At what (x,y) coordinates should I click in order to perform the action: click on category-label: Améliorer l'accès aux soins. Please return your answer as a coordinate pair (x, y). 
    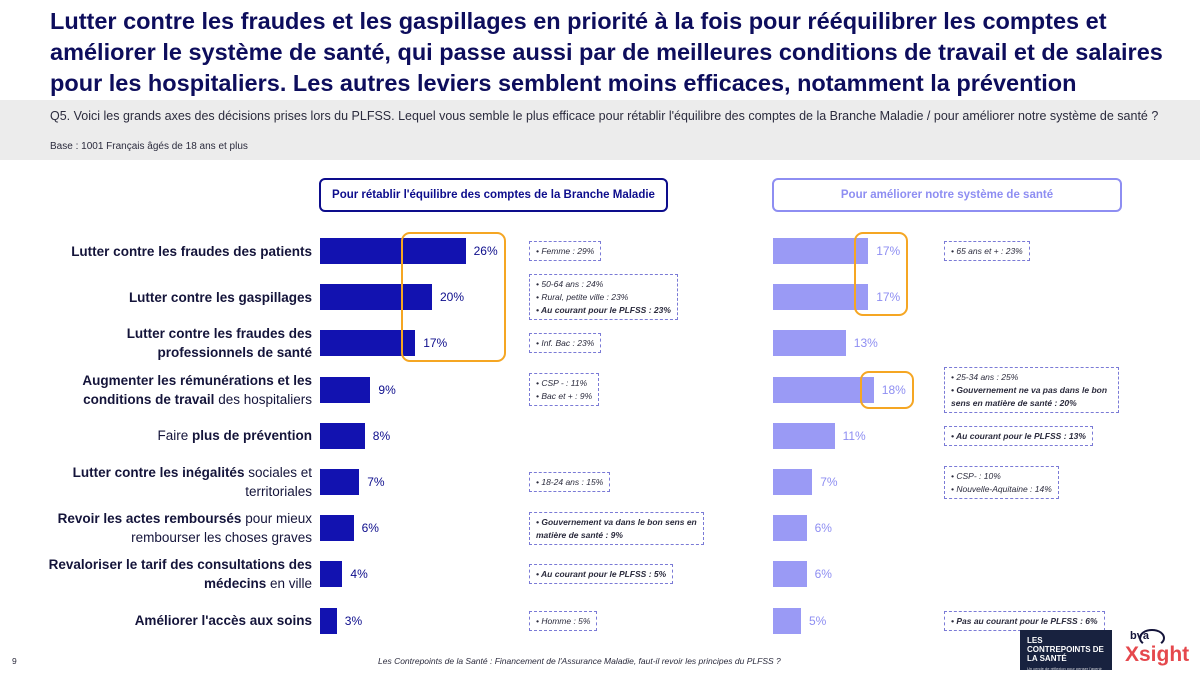
    Looking at the image, I should click on (171, 620).